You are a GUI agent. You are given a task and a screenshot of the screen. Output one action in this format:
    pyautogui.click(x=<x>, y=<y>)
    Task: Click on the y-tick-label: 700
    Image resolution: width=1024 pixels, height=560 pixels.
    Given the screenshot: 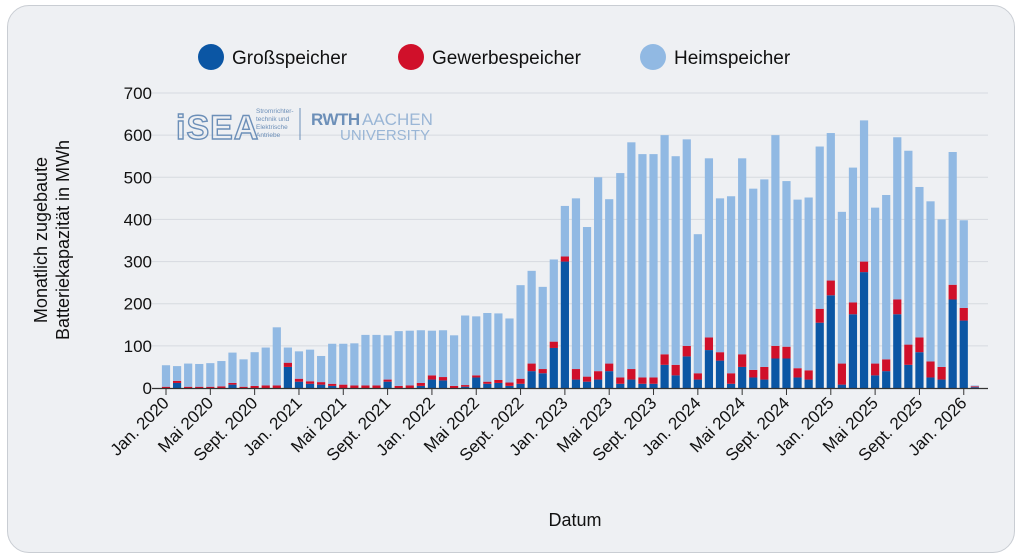 What is the action you would take?
    pyautogui.click(x=138, y=93)
    